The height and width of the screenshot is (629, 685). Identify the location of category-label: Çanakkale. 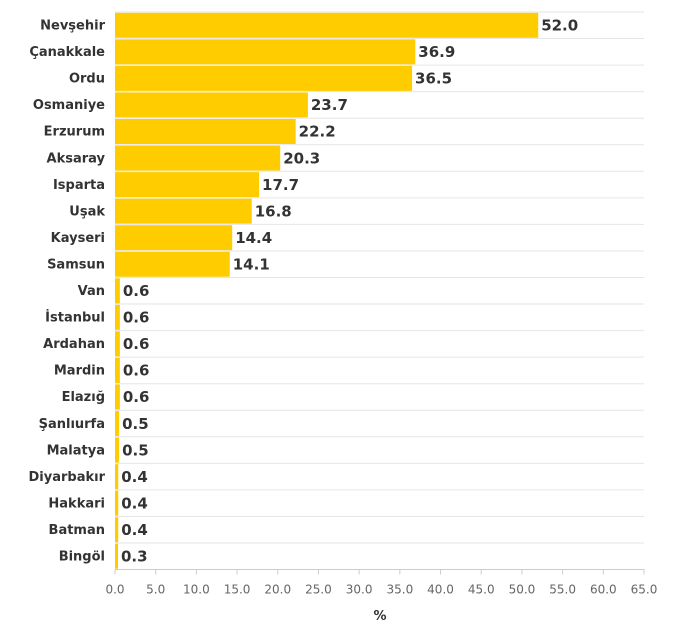
(67, 52).